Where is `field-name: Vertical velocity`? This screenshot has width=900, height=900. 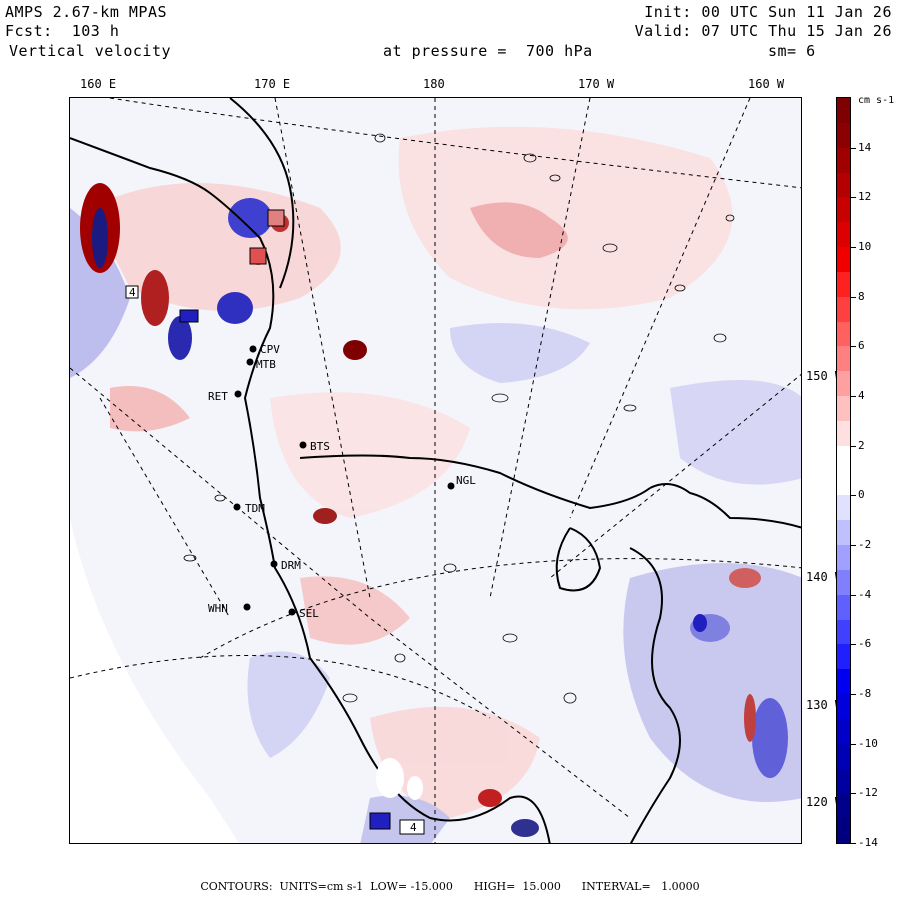 field-name: Vertical velocity is located at coordinates (90, 51).